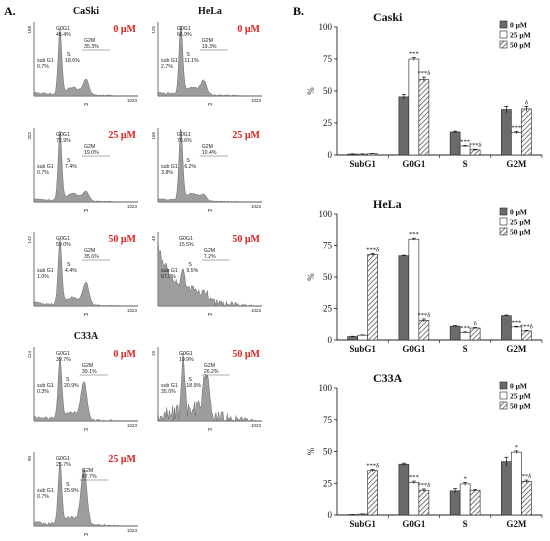 The width and height of the screenshot is (550, 541). I want to click on gate-subg1-value: 67.8%, so click(168, 277).